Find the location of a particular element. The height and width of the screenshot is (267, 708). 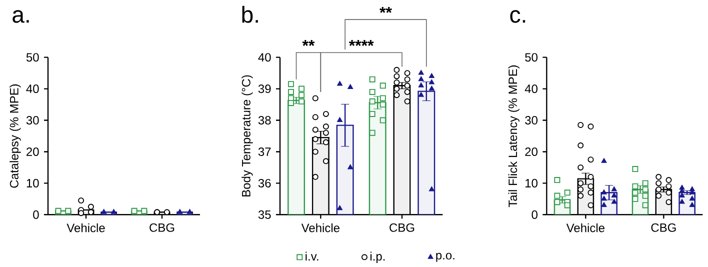

y-tick-label: 35 is located at coordinates (264, 215).